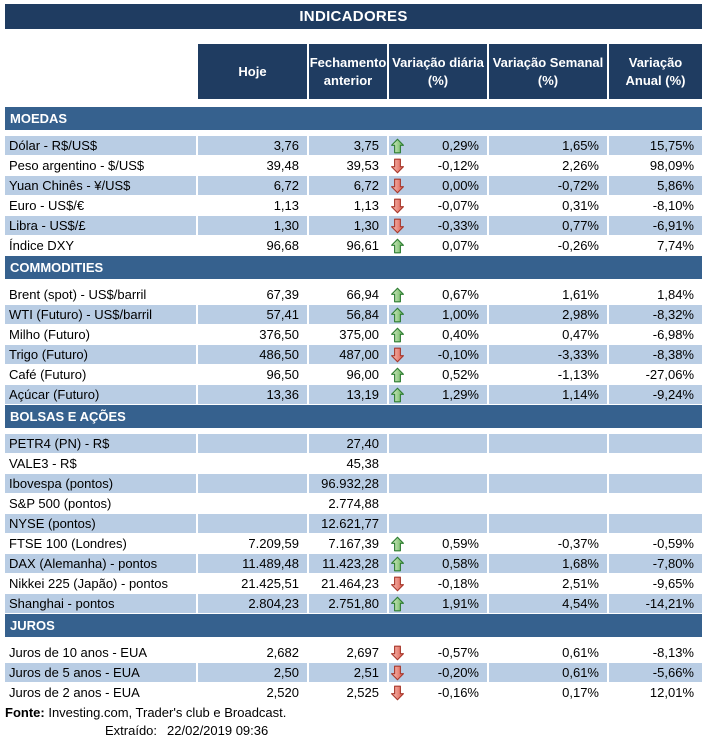 This screenshot has width=704, height=742. Describe the element at coordinates (252, 543) in the screenshot. I see `cell-hoje: 7.209,59` at that location.